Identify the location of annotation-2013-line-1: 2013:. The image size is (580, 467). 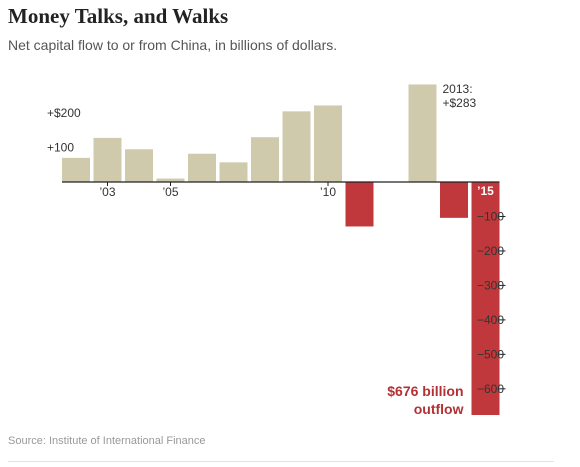
(458, 89).